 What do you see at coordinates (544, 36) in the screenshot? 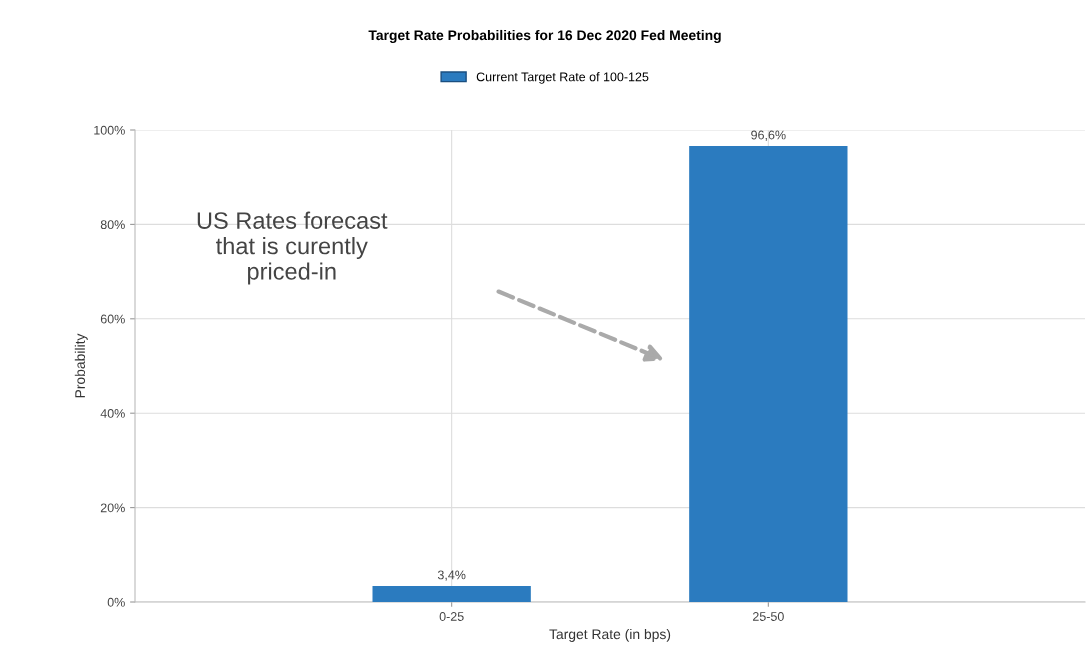
I see `chart-title: Target Rate Probabilities for 16 Dec 2020 Fed Meeting` at bounding box center [544, 36].